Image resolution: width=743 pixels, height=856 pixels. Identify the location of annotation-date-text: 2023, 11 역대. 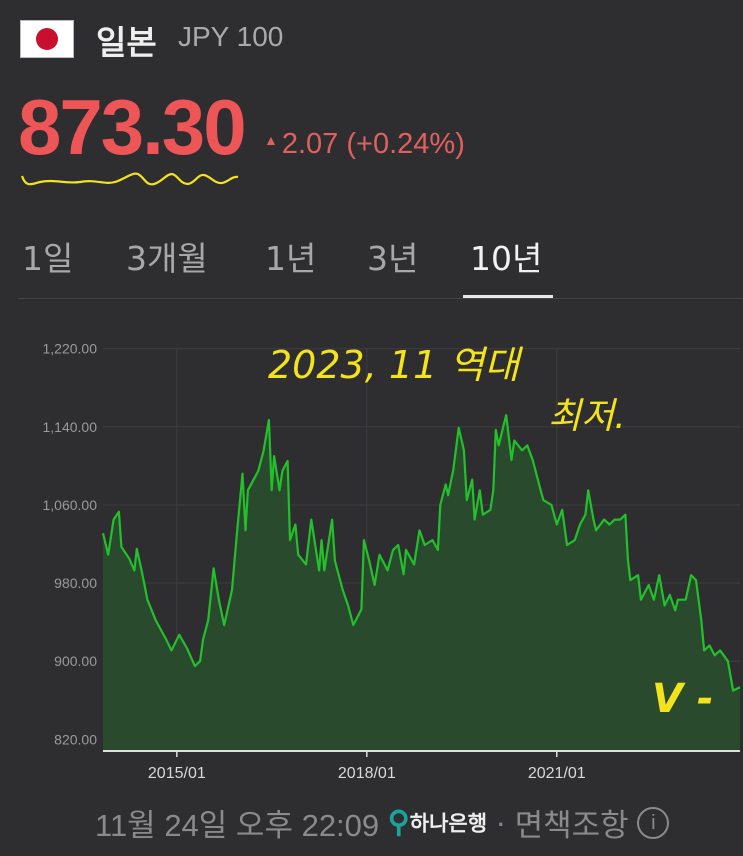
(395, 365).